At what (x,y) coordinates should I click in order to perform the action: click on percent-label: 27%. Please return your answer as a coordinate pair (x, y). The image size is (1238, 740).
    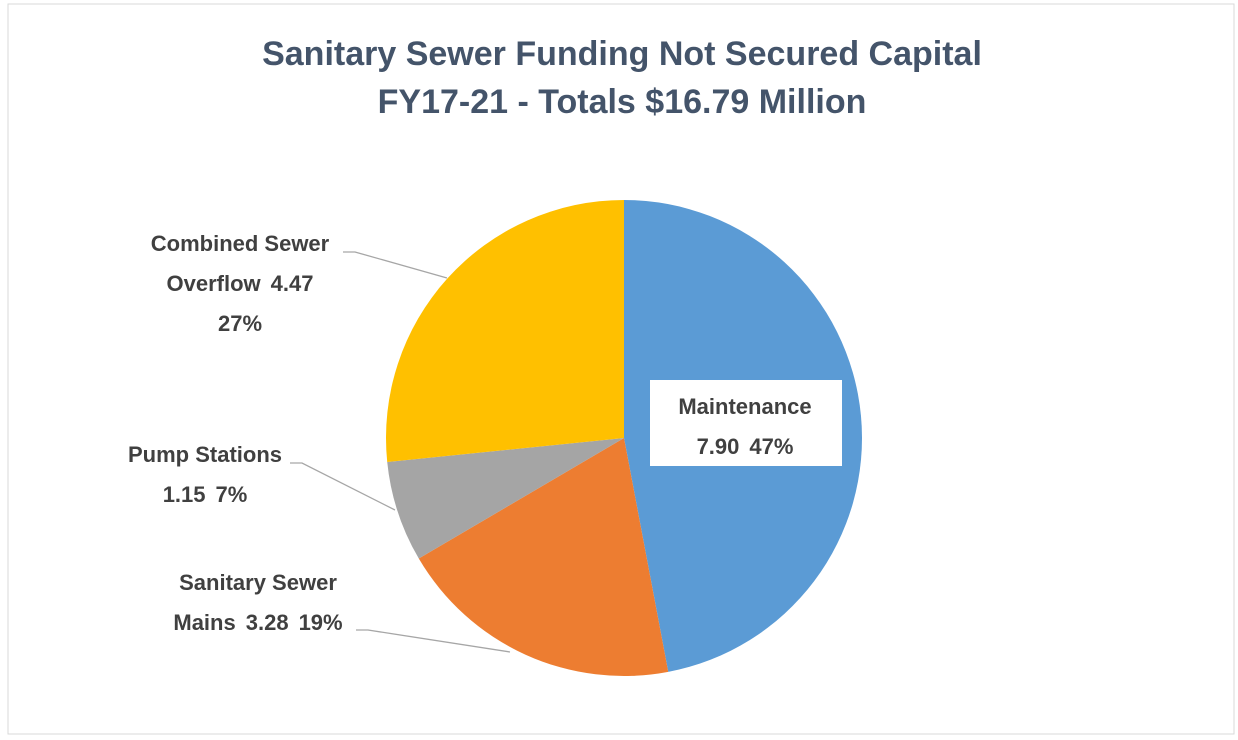
    Looking at the image, I should click on (240, 323).